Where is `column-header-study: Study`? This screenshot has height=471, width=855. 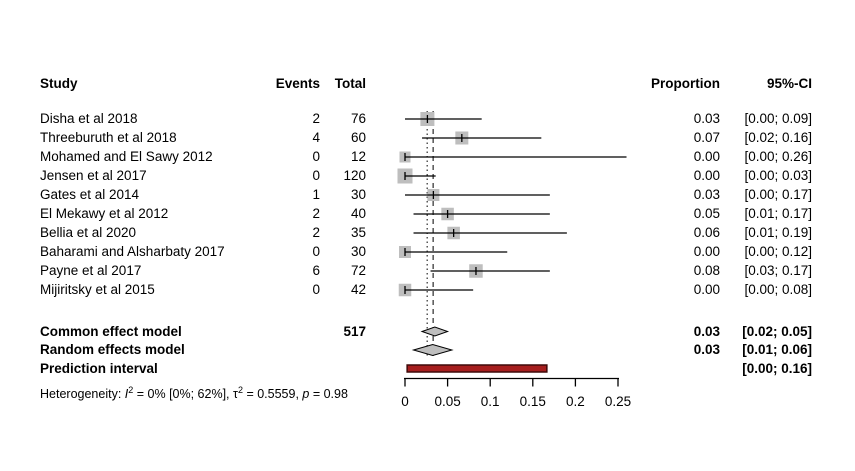
column-header-study: Study is located at coordinates (59, 83).